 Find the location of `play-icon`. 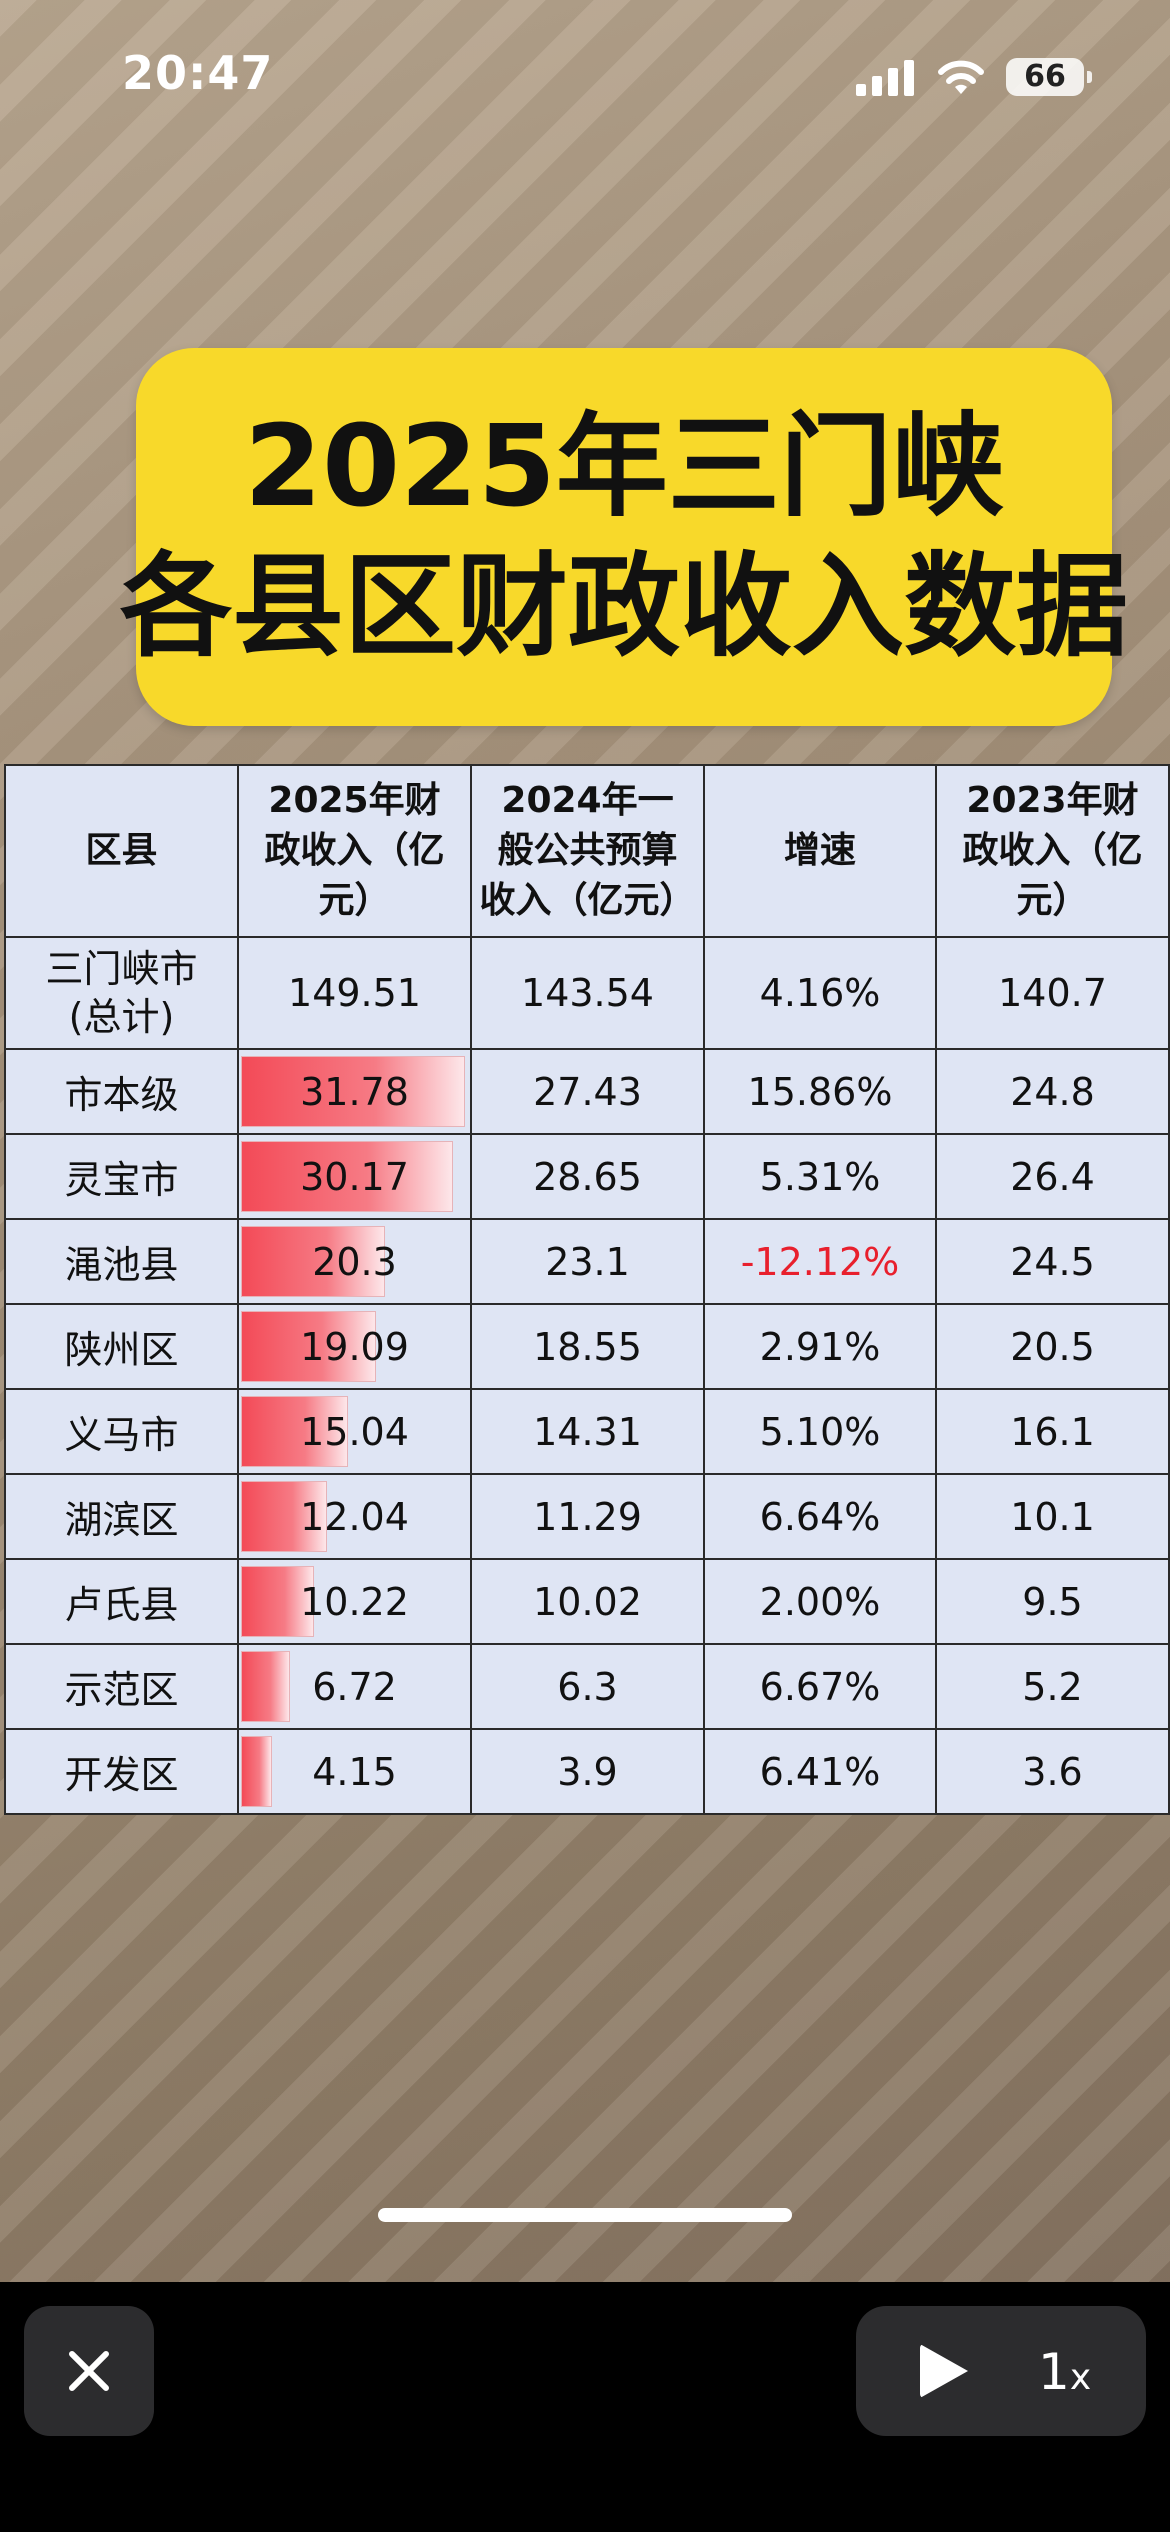

play-icon is located at coordinates (944, 2371).